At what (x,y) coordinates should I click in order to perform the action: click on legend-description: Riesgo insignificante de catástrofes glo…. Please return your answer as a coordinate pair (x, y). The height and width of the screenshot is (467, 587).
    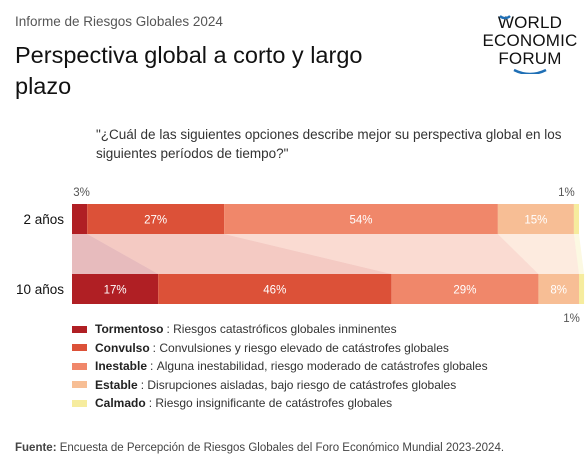
    Looking at the image, I should click on (274, 403).